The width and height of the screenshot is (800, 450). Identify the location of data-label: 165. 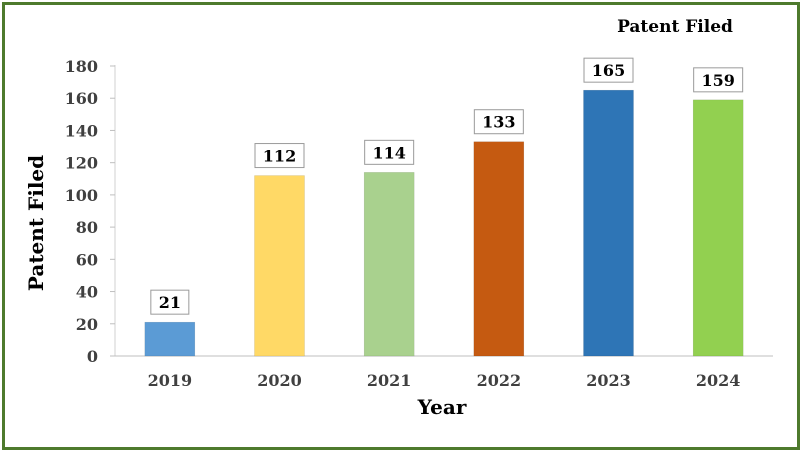
(608, 70).